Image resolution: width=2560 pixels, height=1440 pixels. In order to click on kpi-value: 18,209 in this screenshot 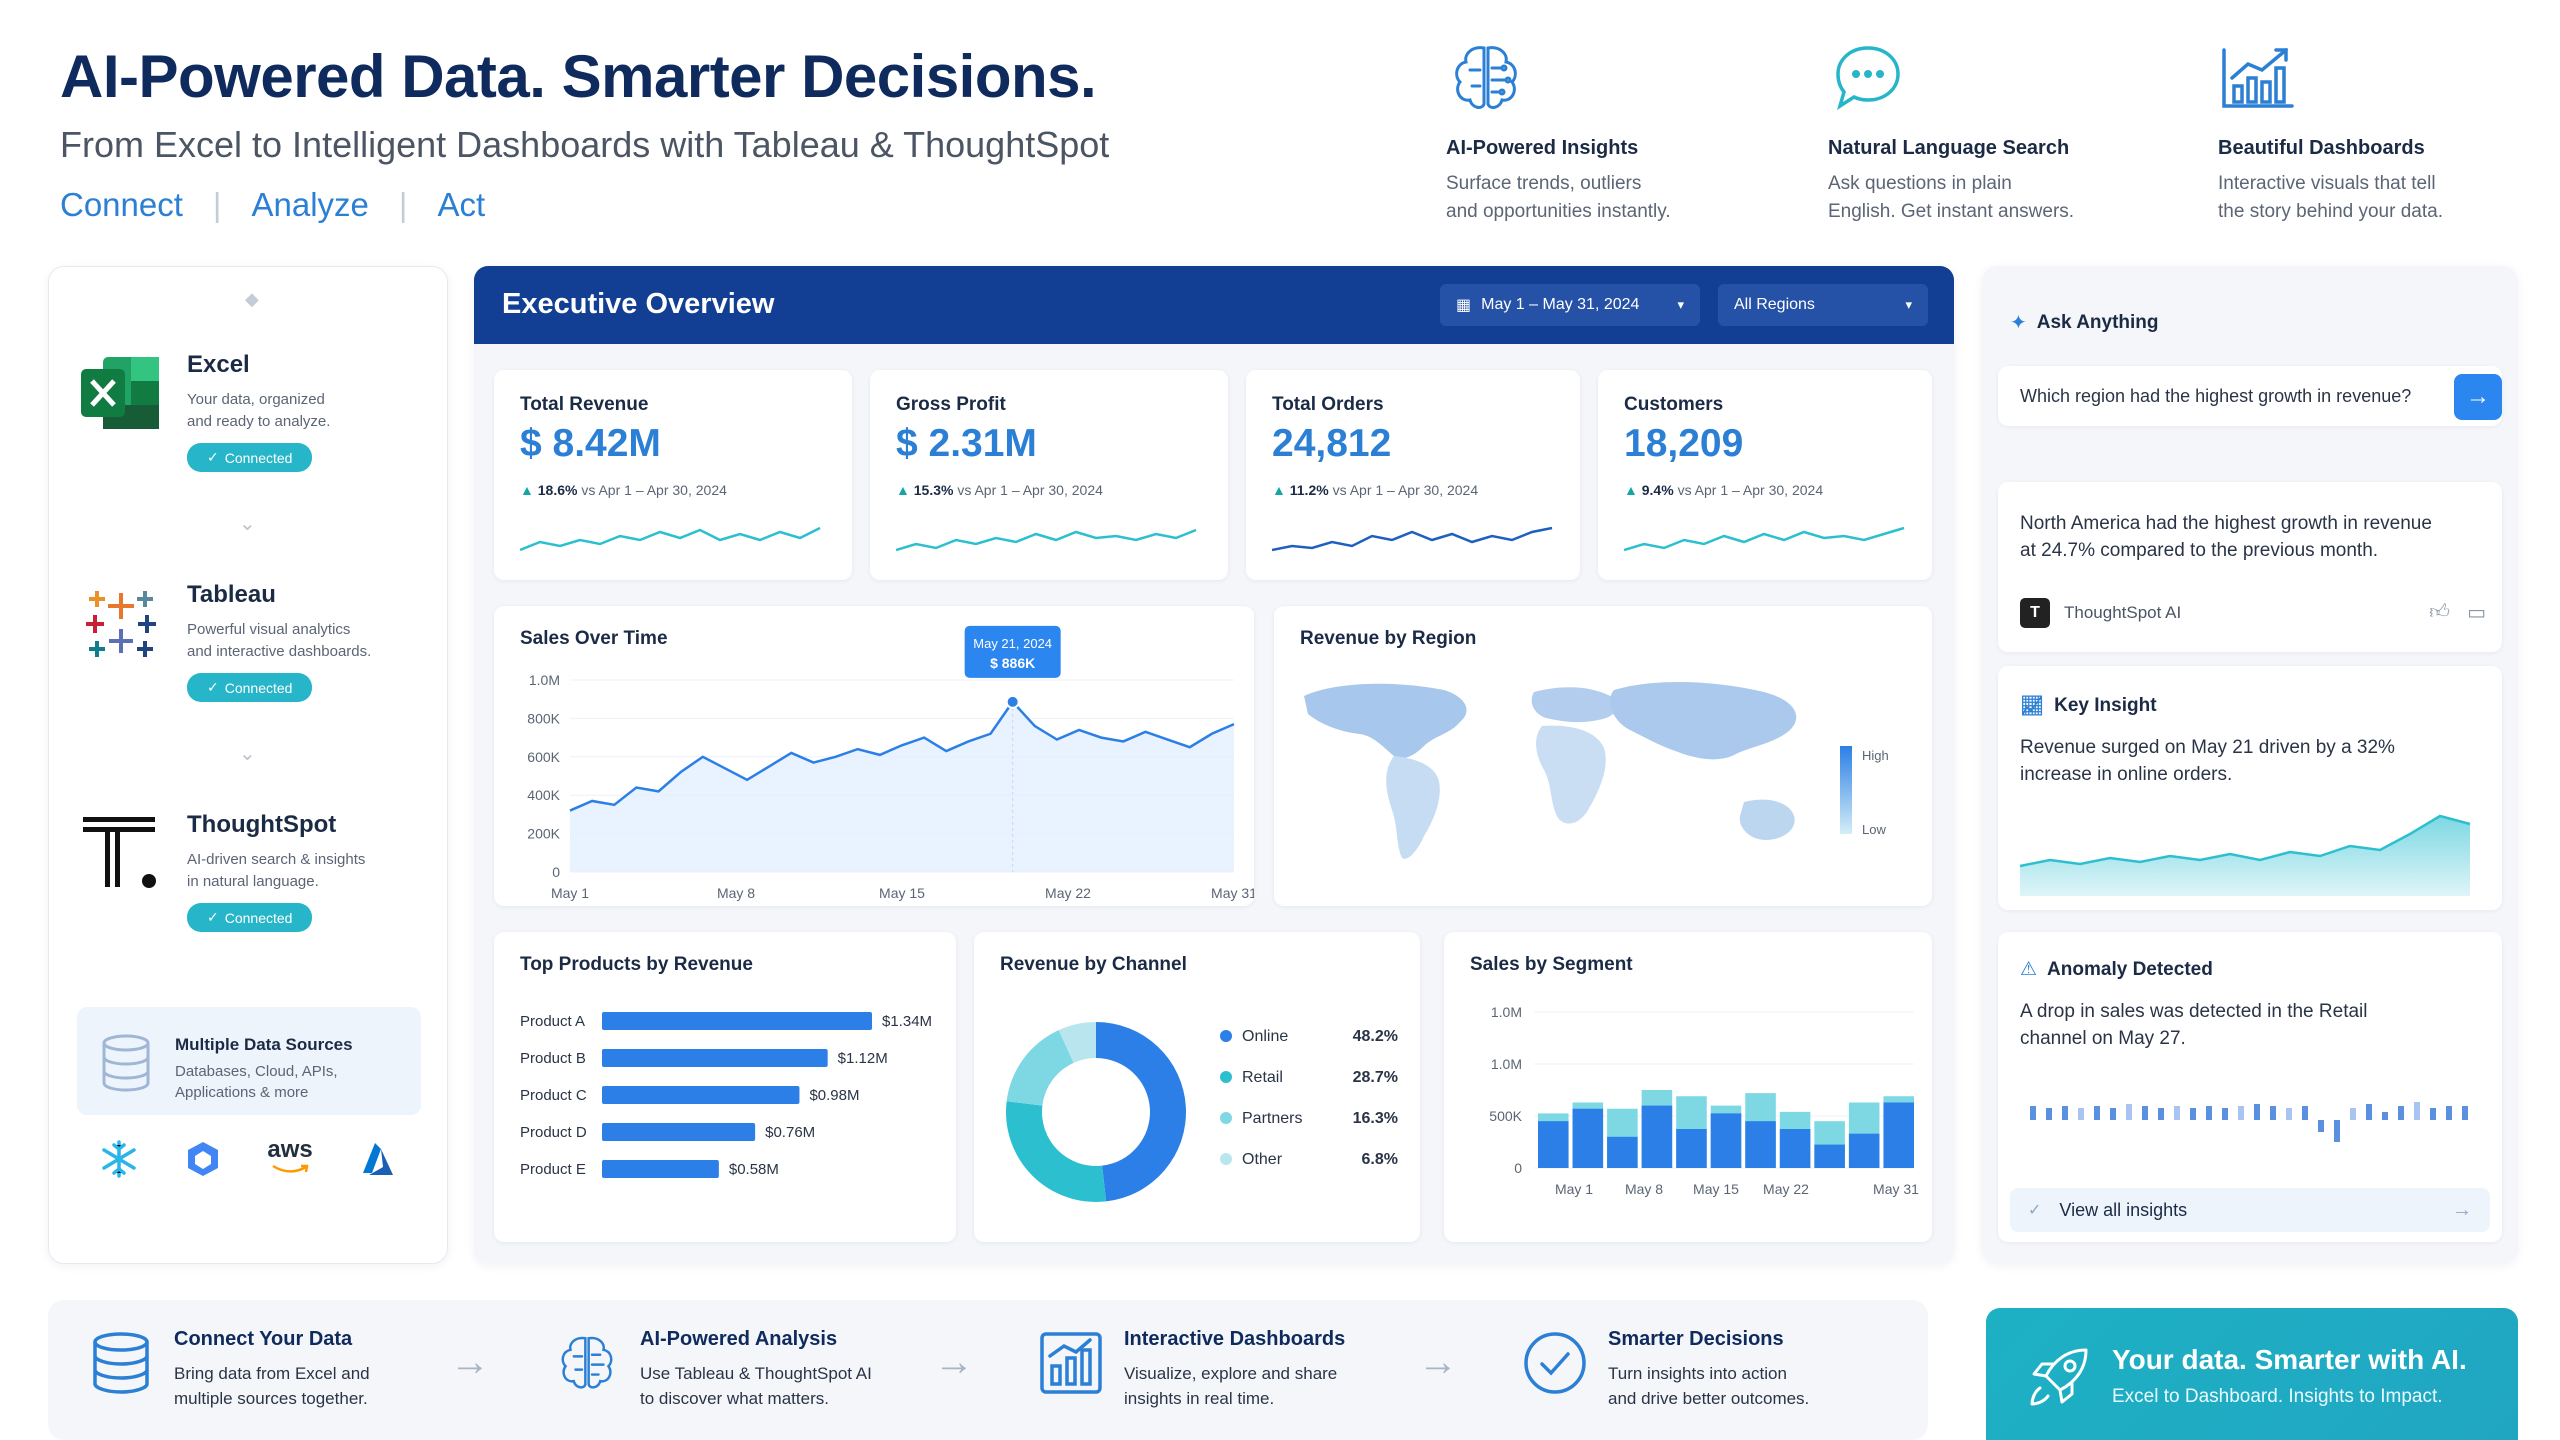, I will do `click(1684, 443)`.